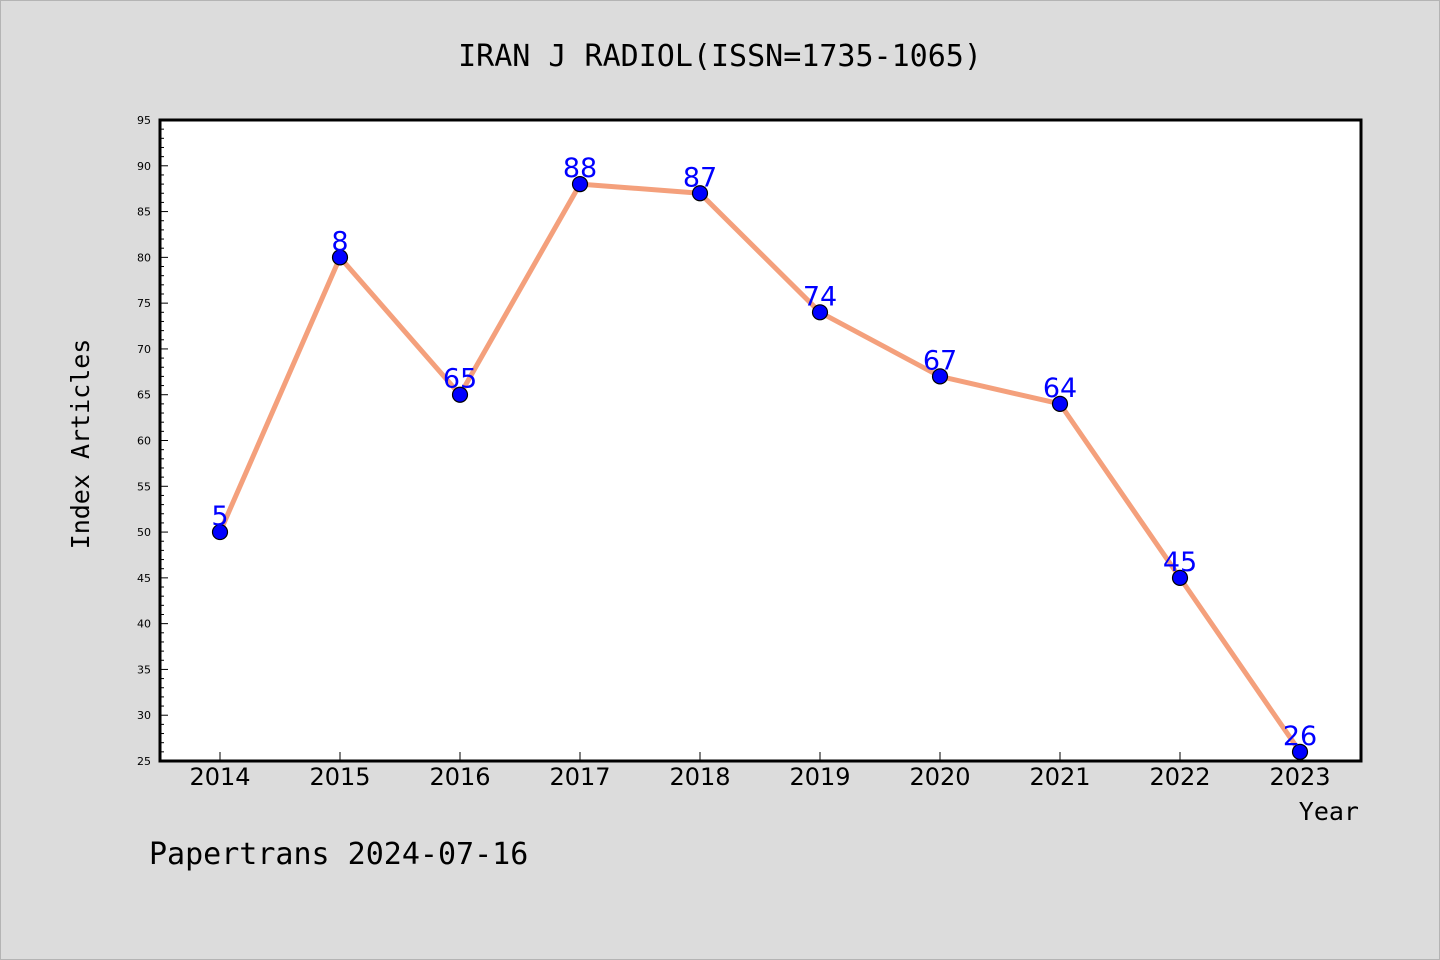 Image resolution: width=1440 pixels, height=960 pixels. I want to click on data-label: 8, so click(339, 241).